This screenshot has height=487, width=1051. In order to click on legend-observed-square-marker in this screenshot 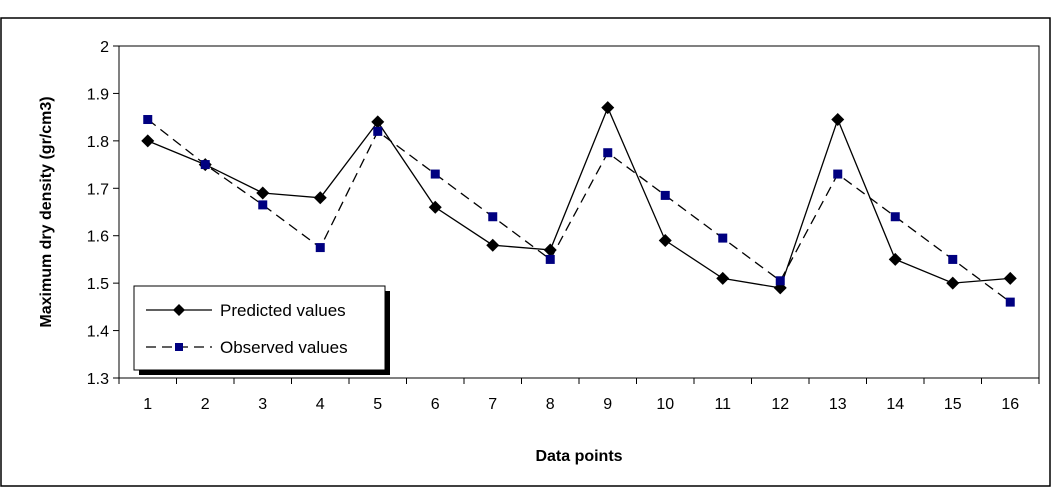, I will do `click(179, 347)`.